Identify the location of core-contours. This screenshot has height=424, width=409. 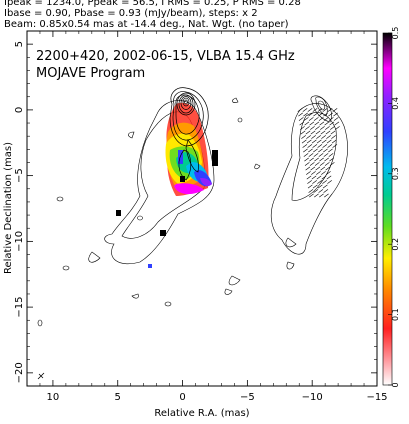
(189, 134).